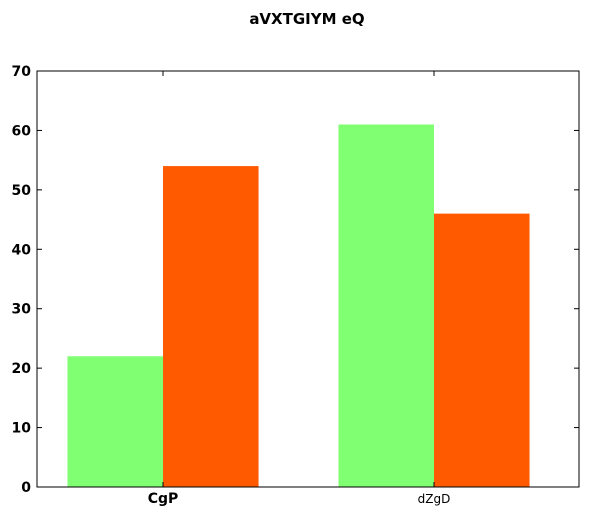 Image resolution: width=592 pixels, height=522 pixels. What do you see at coordinates (22, 72) in the screenshot?
I see `y-tick-label-70: 70` at bounding box center [22, 72].